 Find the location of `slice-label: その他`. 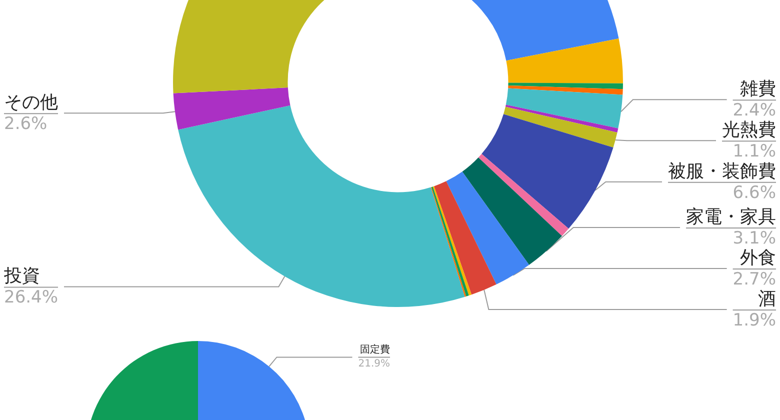

slice-label: その他 is located at coordinates (31, 103).